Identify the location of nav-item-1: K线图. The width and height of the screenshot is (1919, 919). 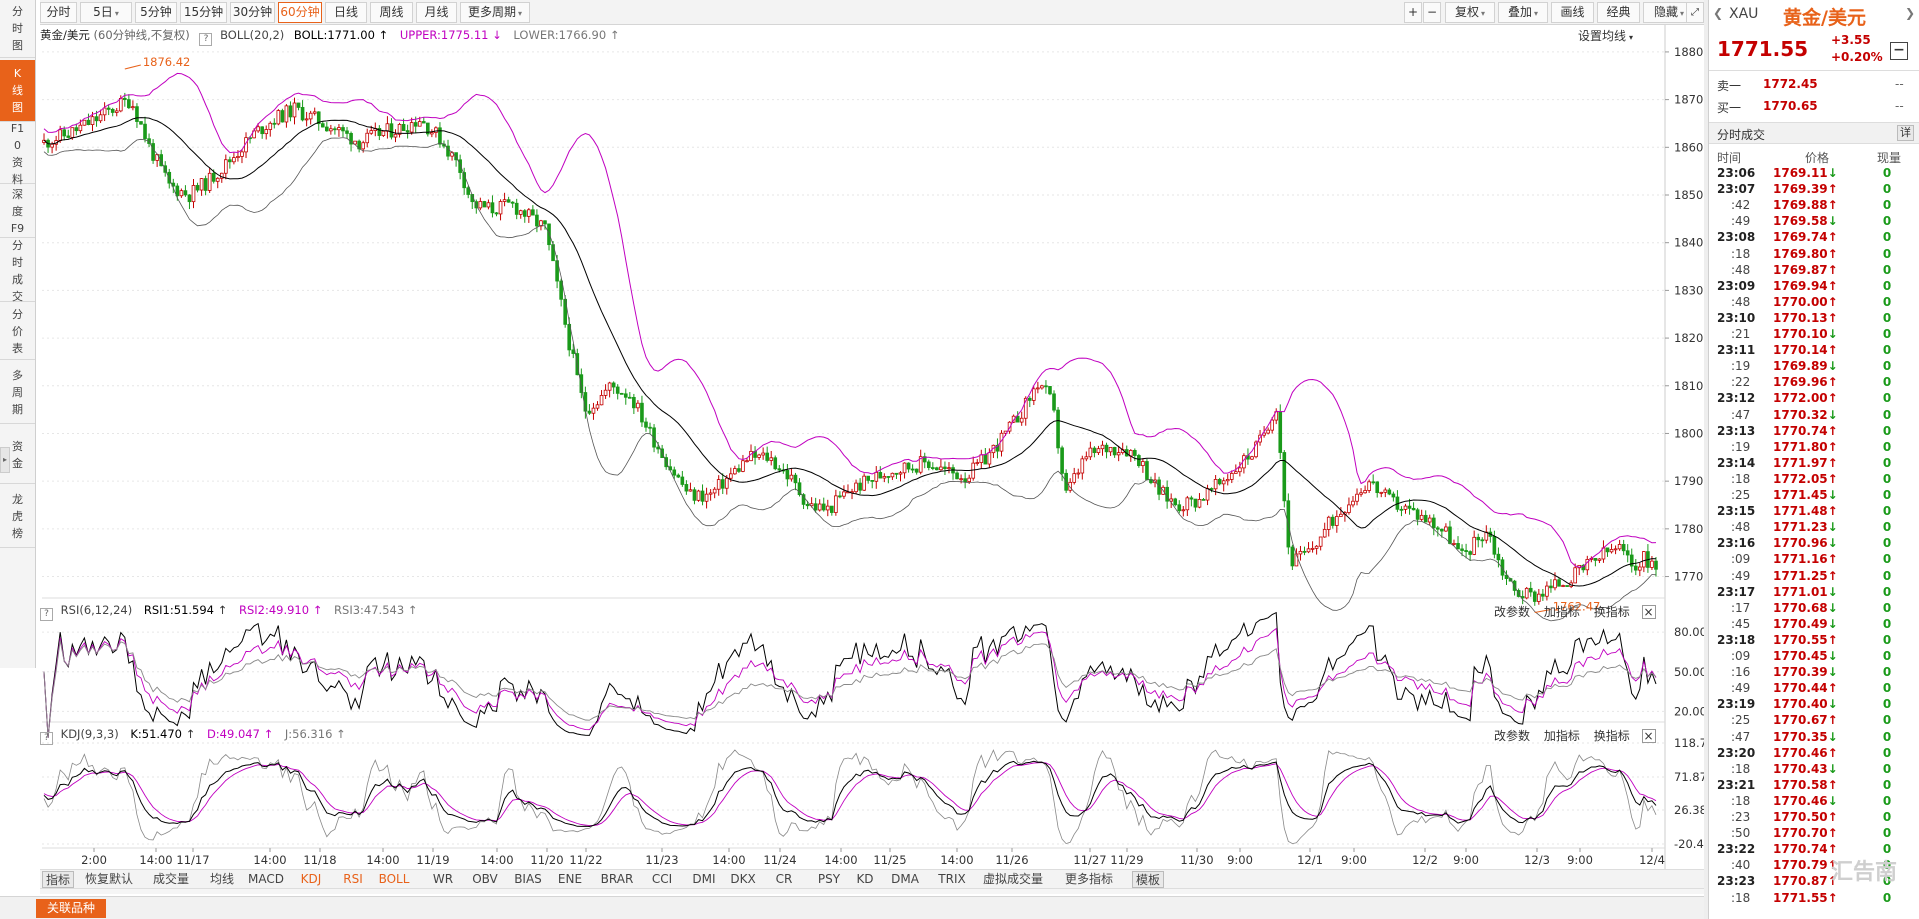
(17, 91).